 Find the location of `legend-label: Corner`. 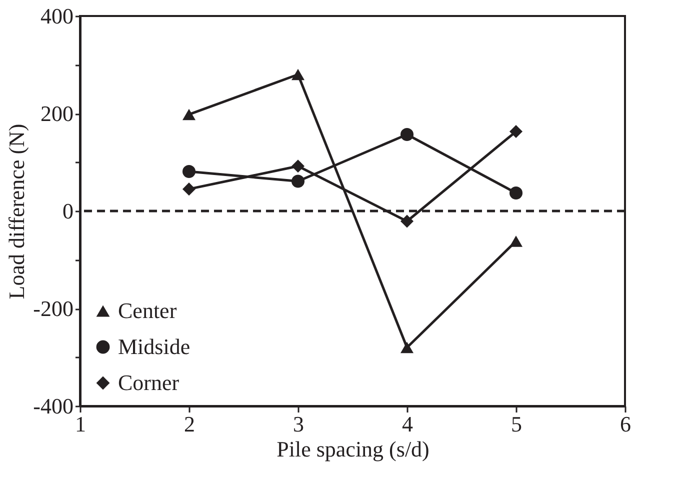

legend-label: Corner is located at coordinates (149, 382).